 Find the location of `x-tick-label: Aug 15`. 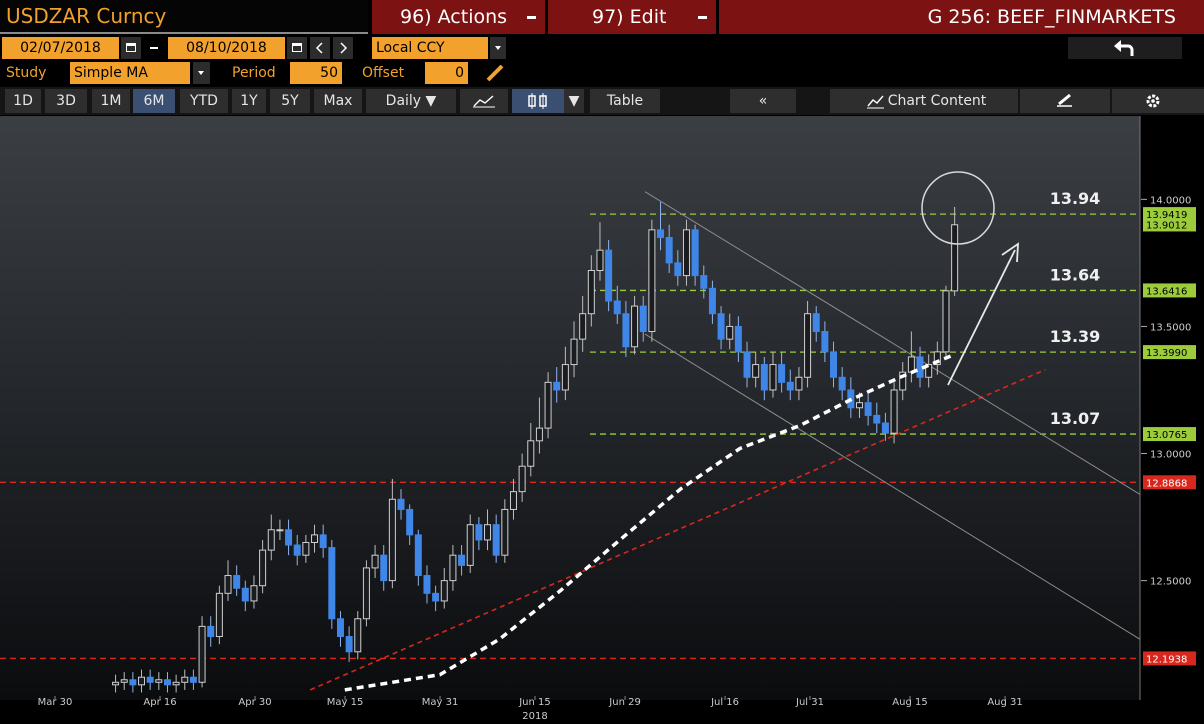

x-tick-label: Aug 15 is located at coordinates (909, 702).